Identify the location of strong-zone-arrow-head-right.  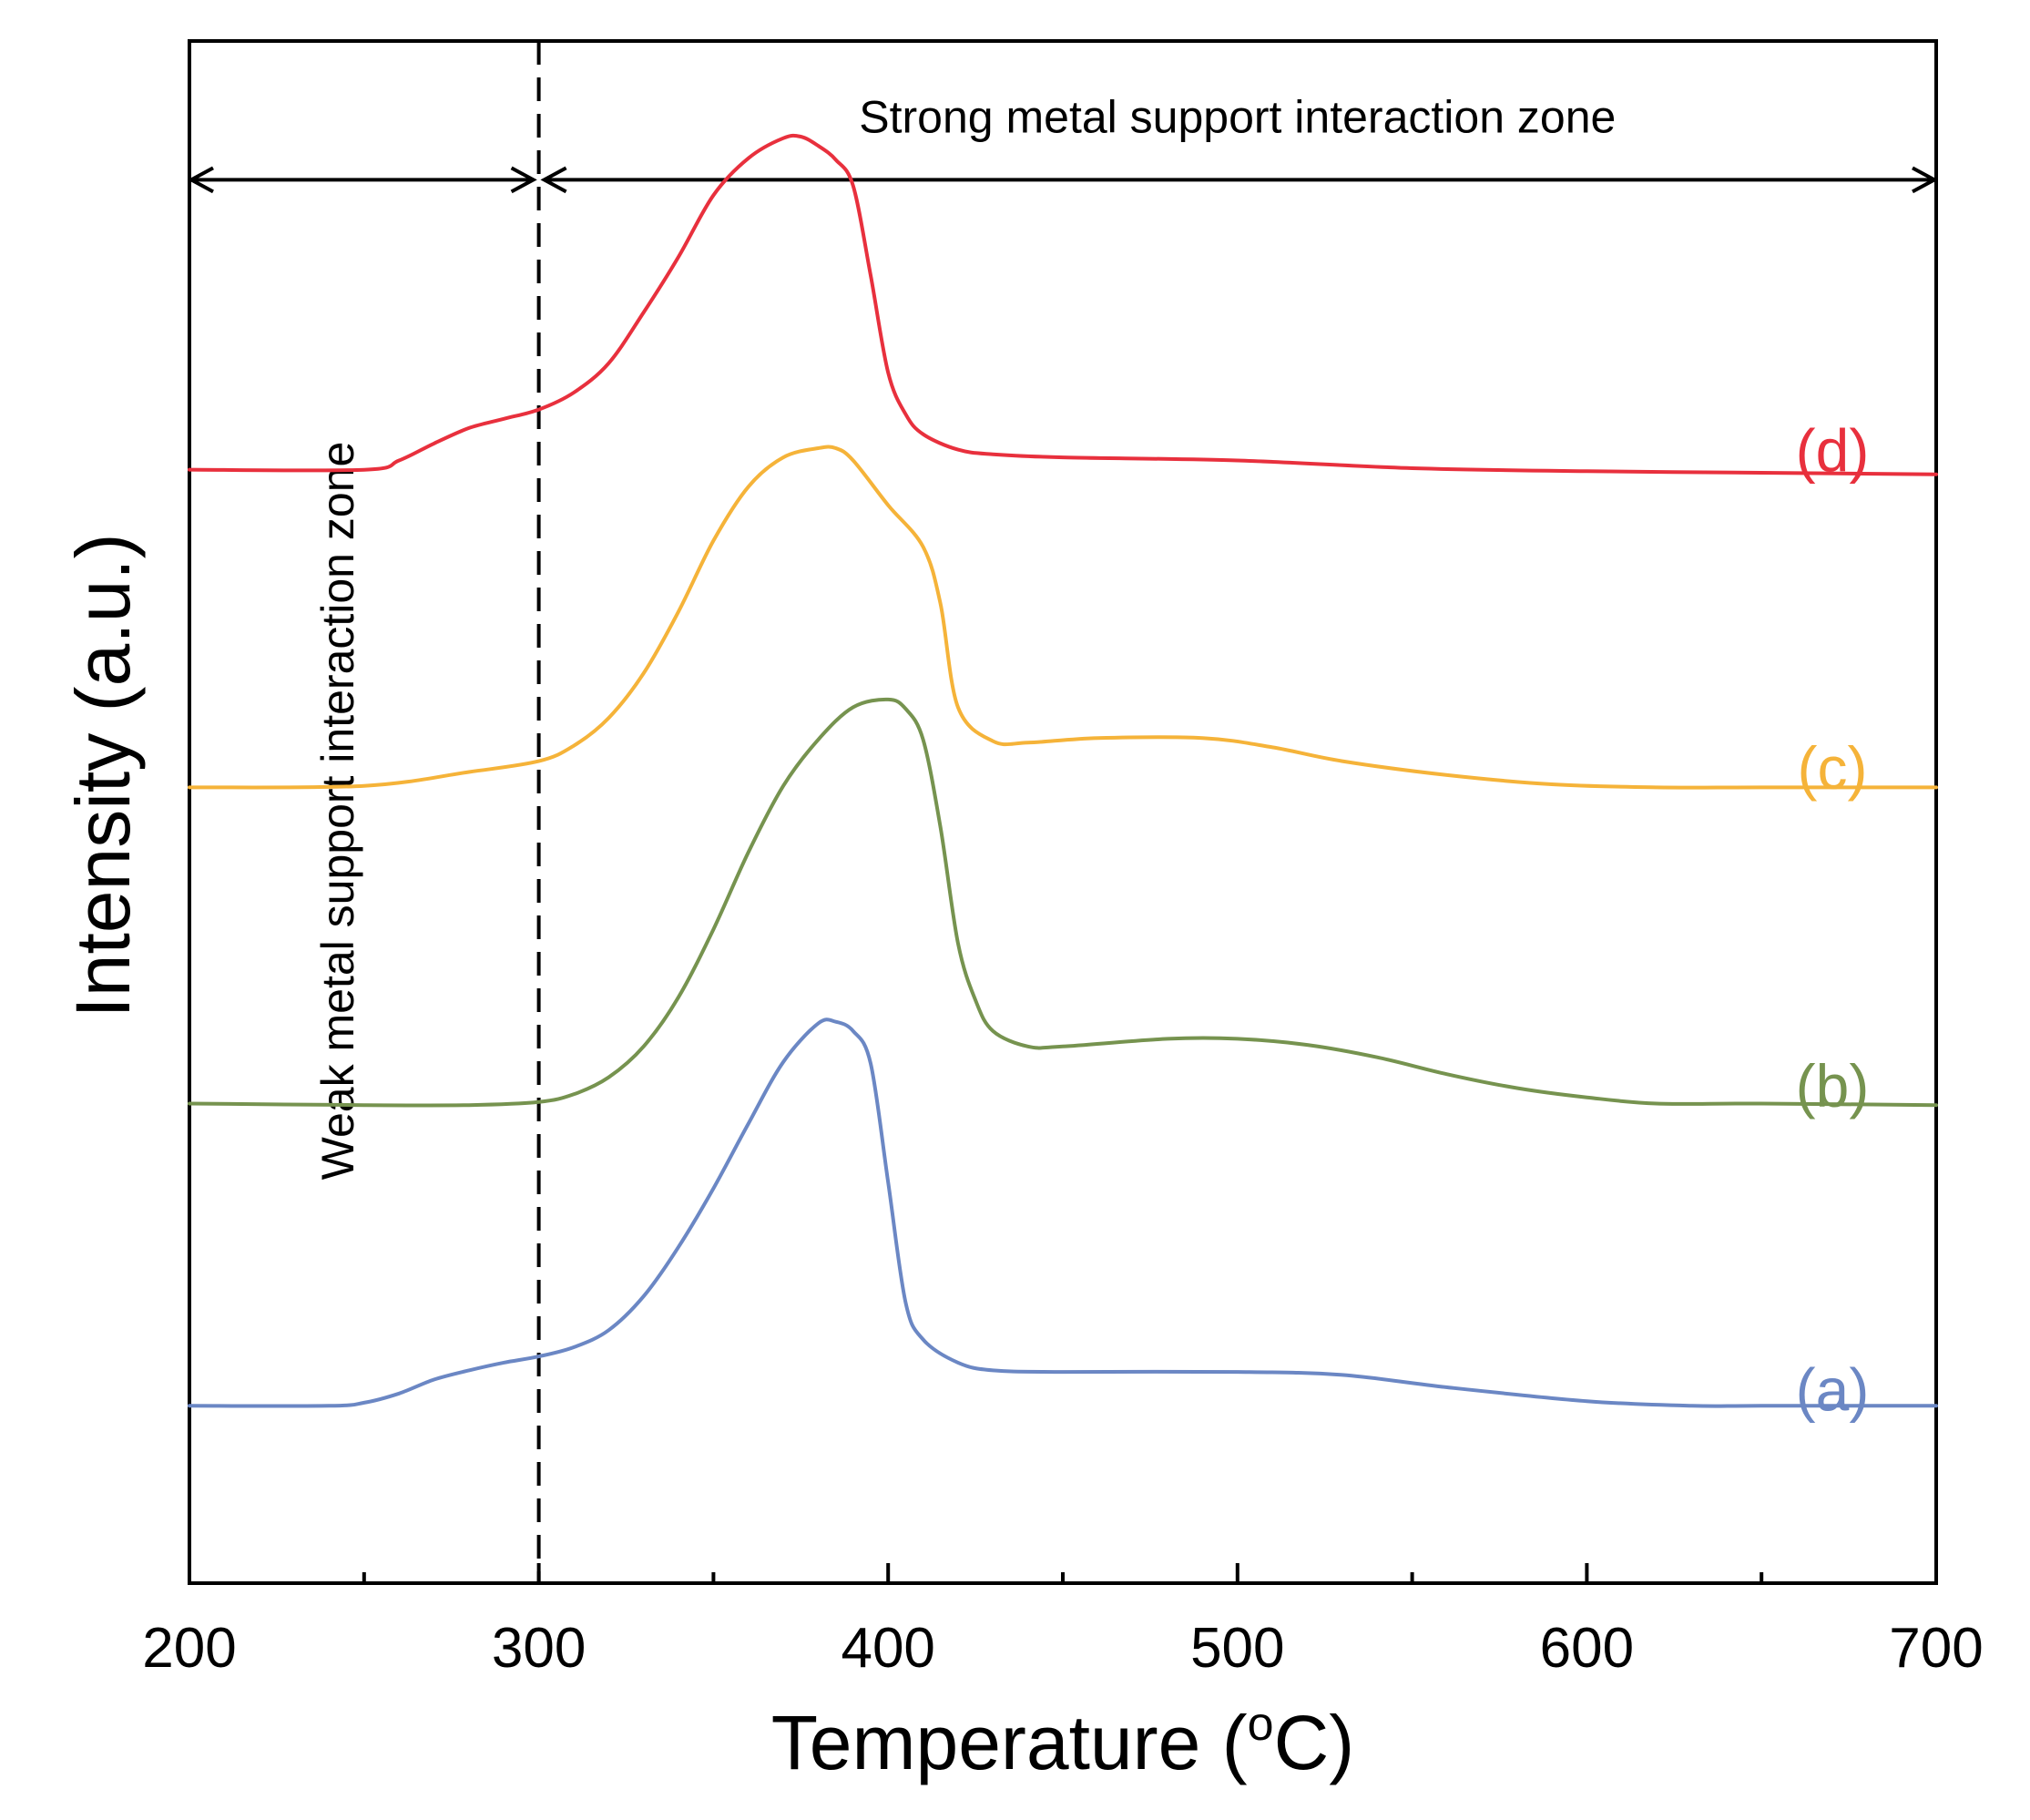
(1925, 180).